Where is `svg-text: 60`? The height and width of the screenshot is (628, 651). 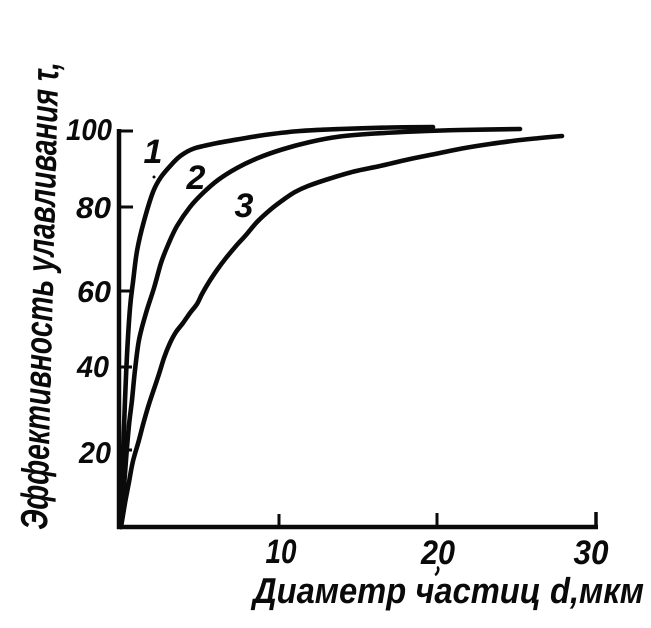
svg-text: 60 is located at coordinates (94, 292).